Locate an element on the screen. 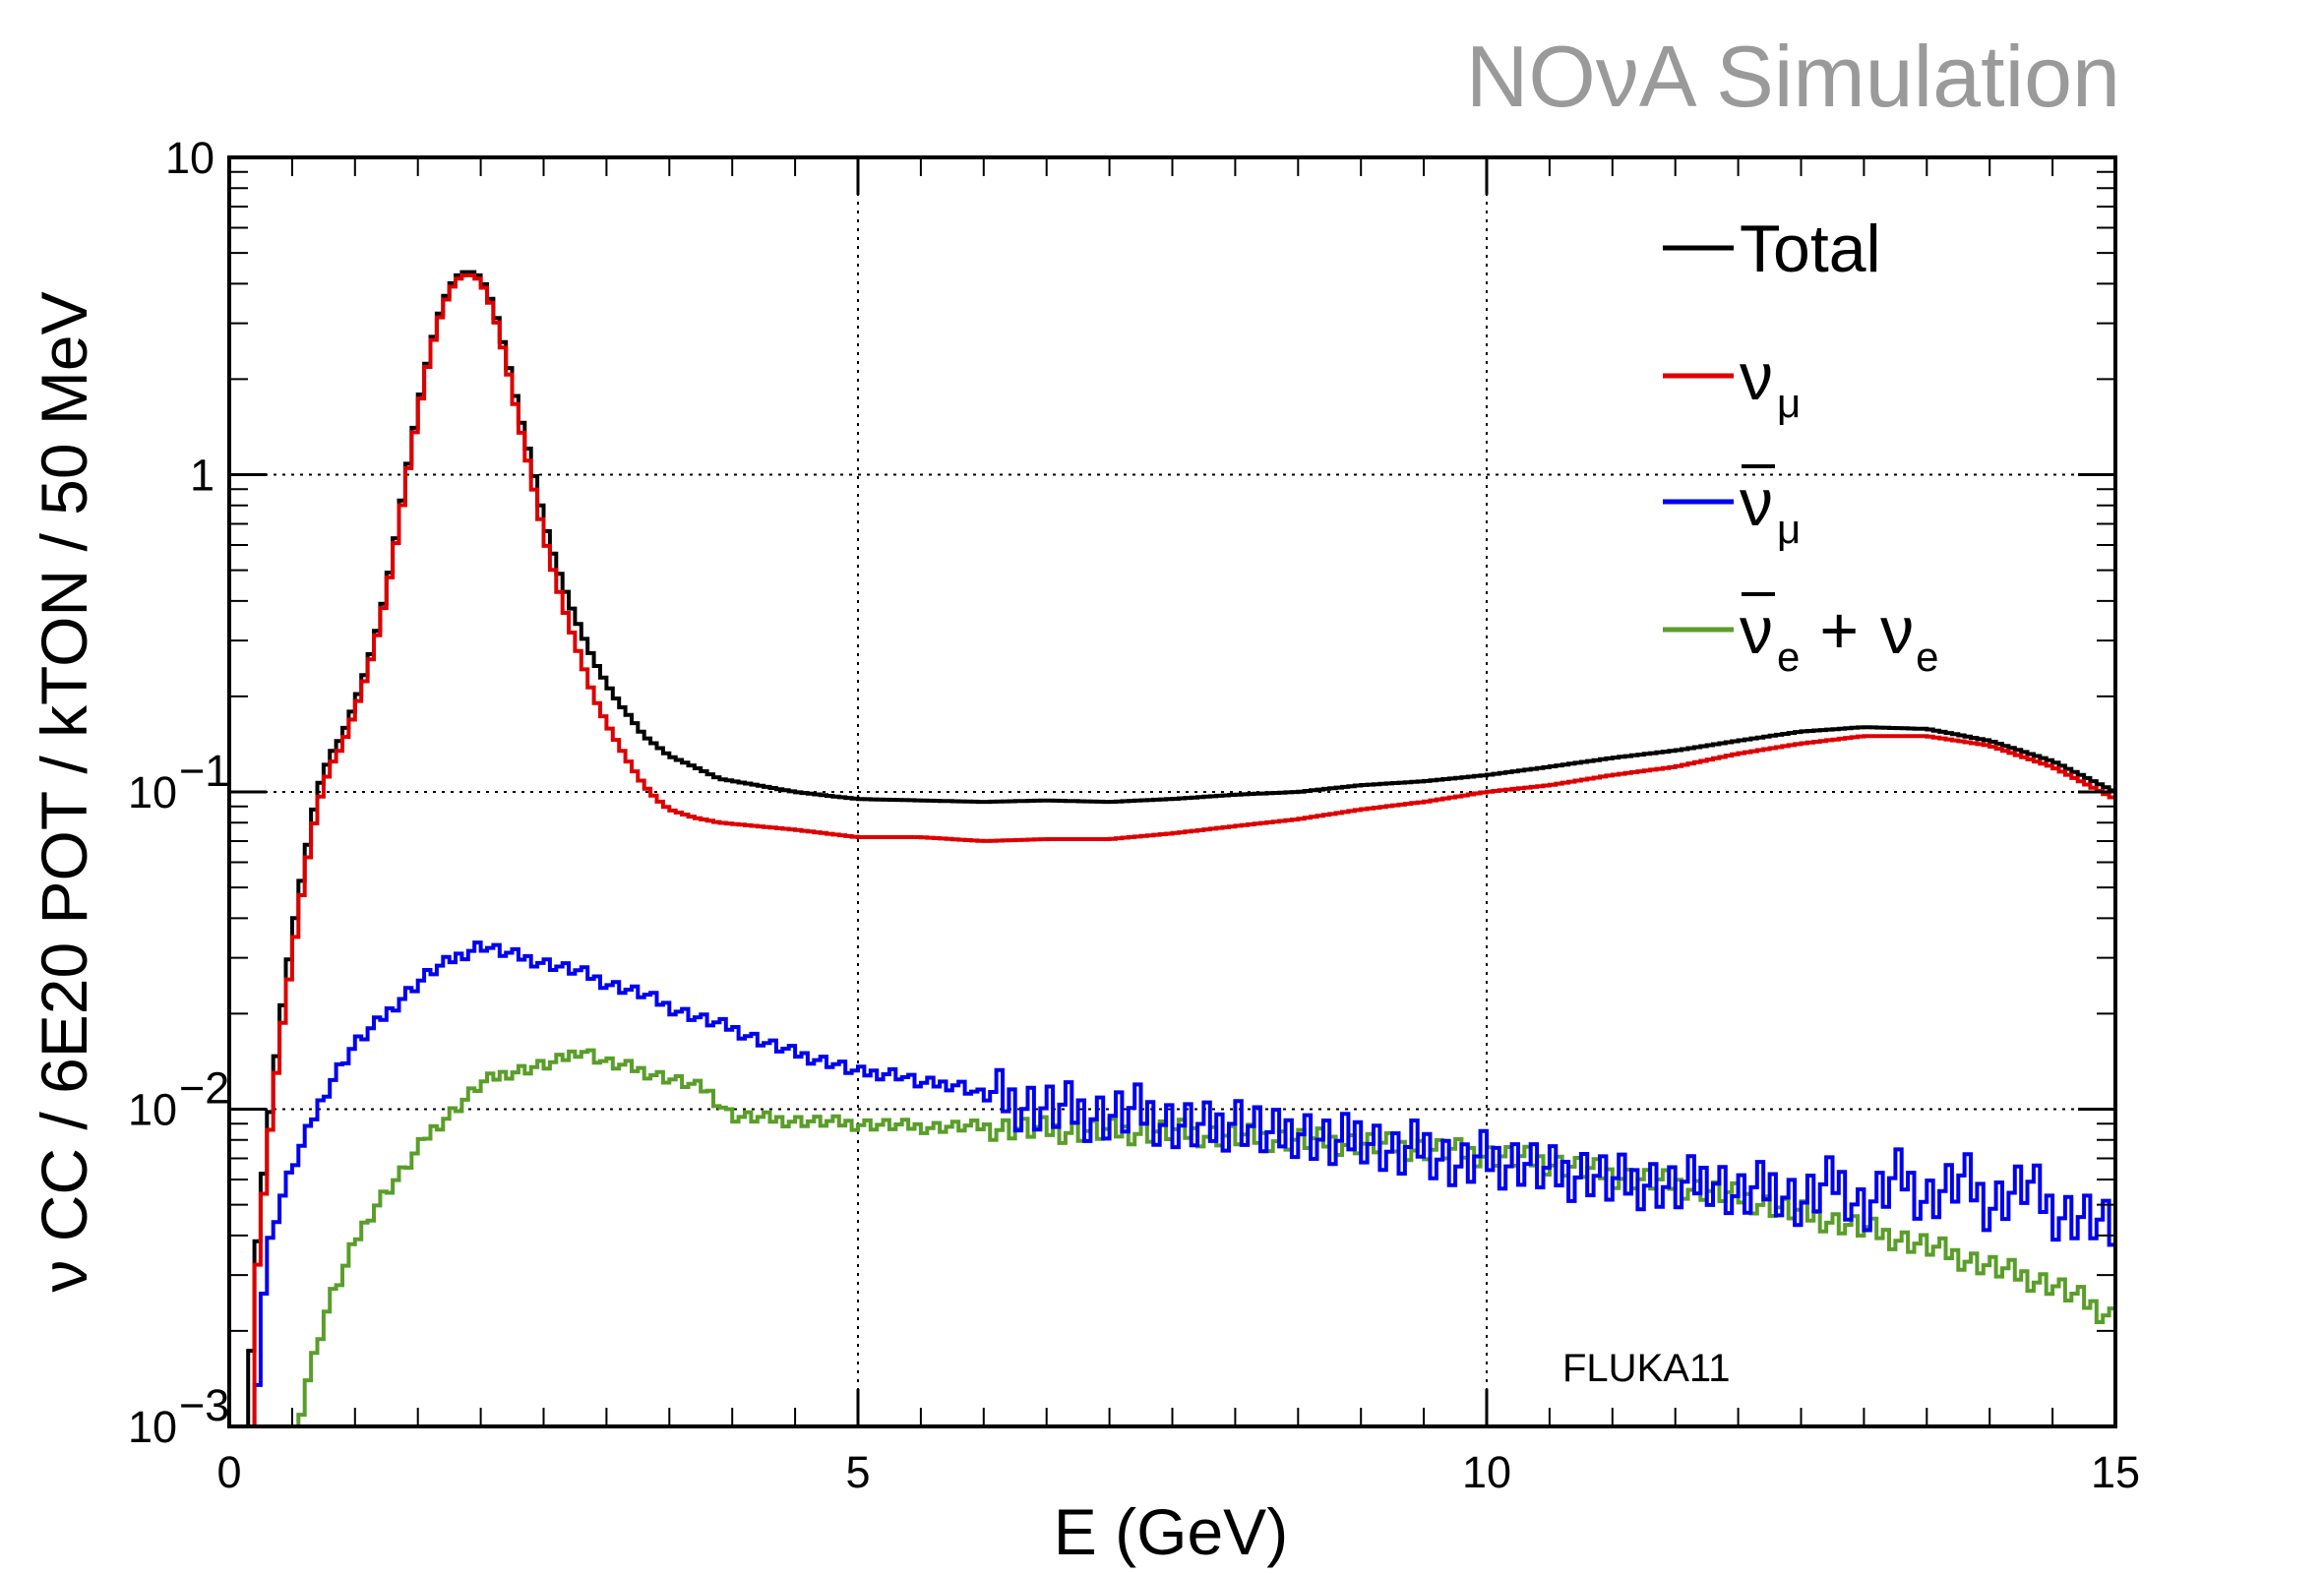  y-tick-exponent: −1 is located at coordinates (204, 771).